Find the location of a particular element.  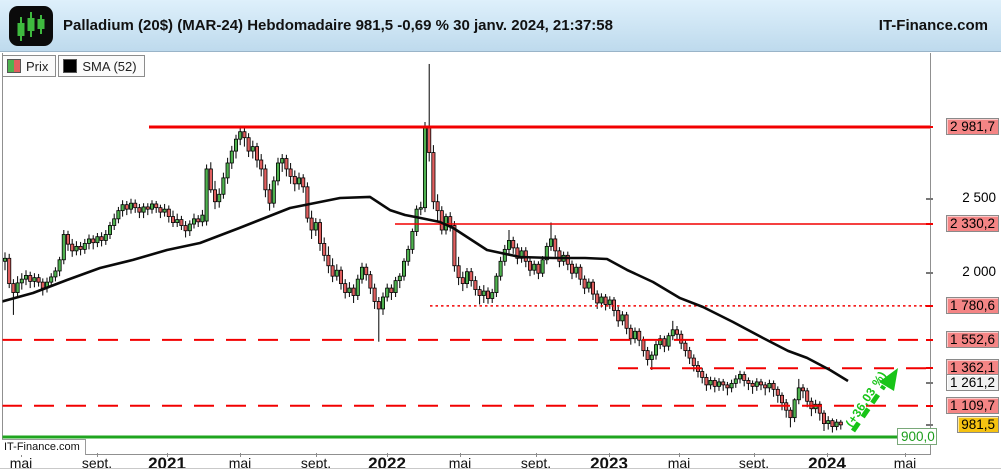

price-label-level-1362.1: 1 362,1 is located at coordinates (972, 368).